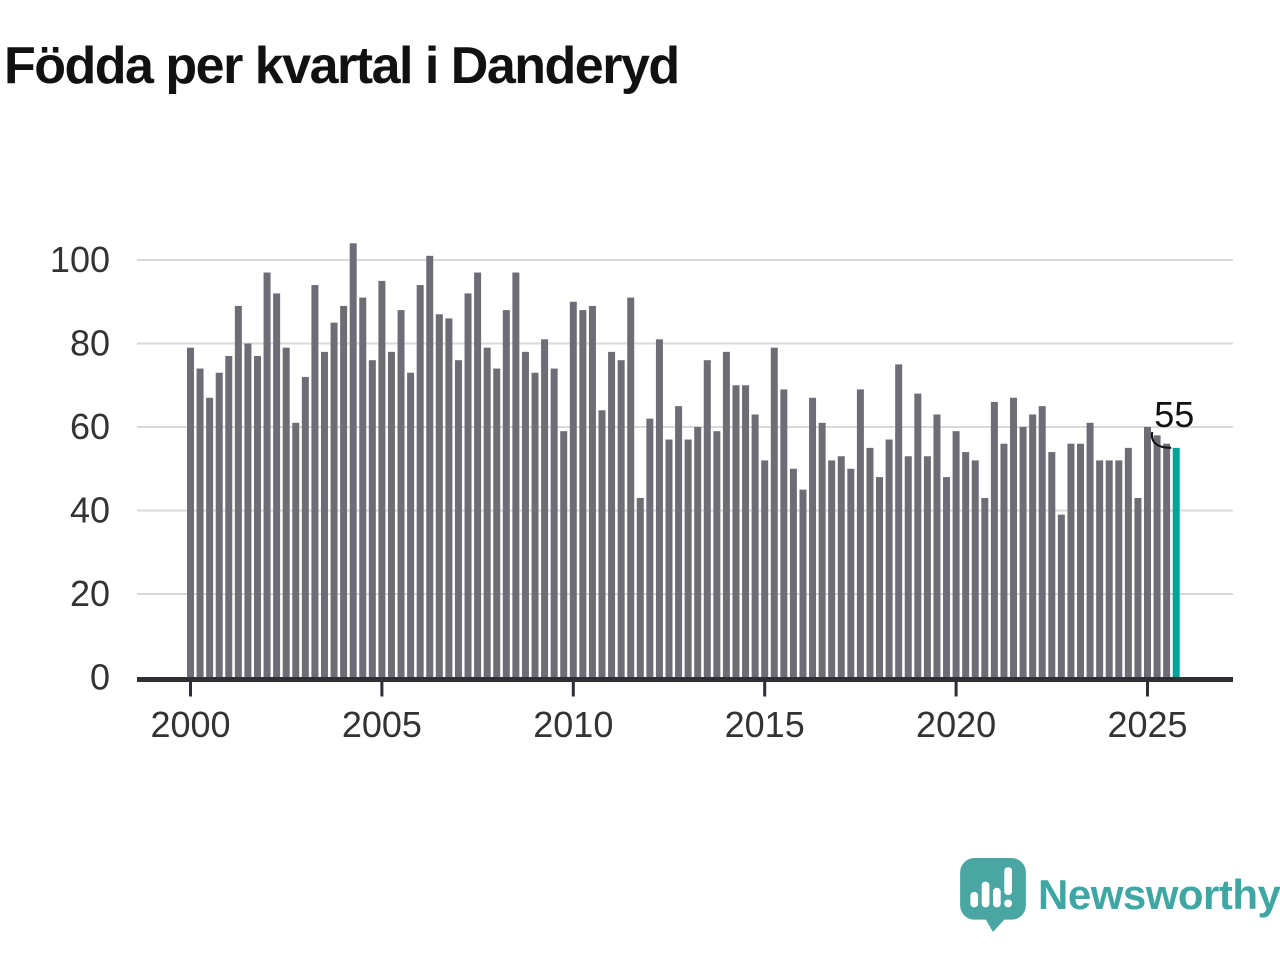 This screenshot has width=1280, height=960. Describe the element at coordinates (90, 510) in the screenshot. I see `y-tick-label-40: 40` at that location.